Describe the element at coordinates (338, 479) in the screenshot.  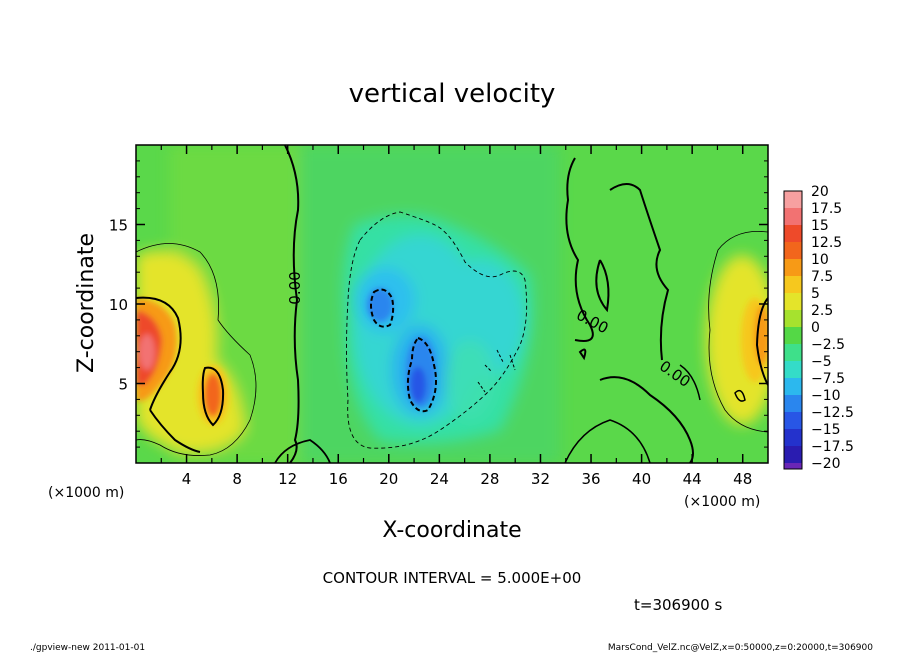
I see `x-tick-label: 16` at that location.